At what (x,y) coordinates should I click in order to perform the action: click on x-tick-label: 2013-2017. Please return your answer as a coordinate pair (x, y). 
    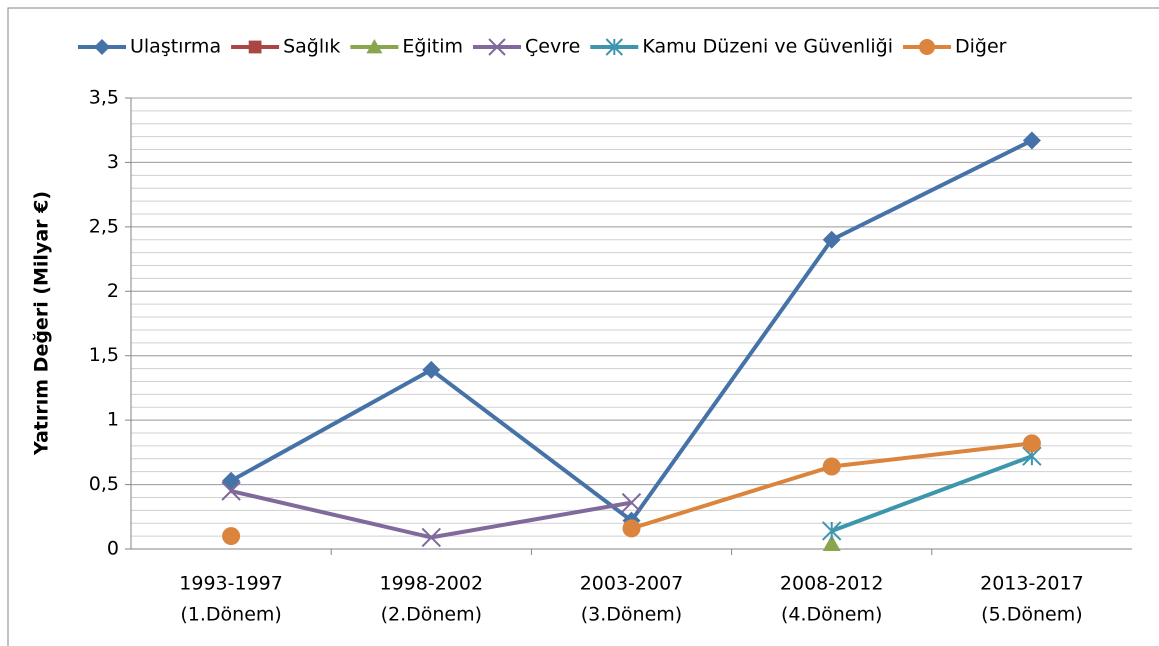
    Looking at the image, I should click on (1032, 584).